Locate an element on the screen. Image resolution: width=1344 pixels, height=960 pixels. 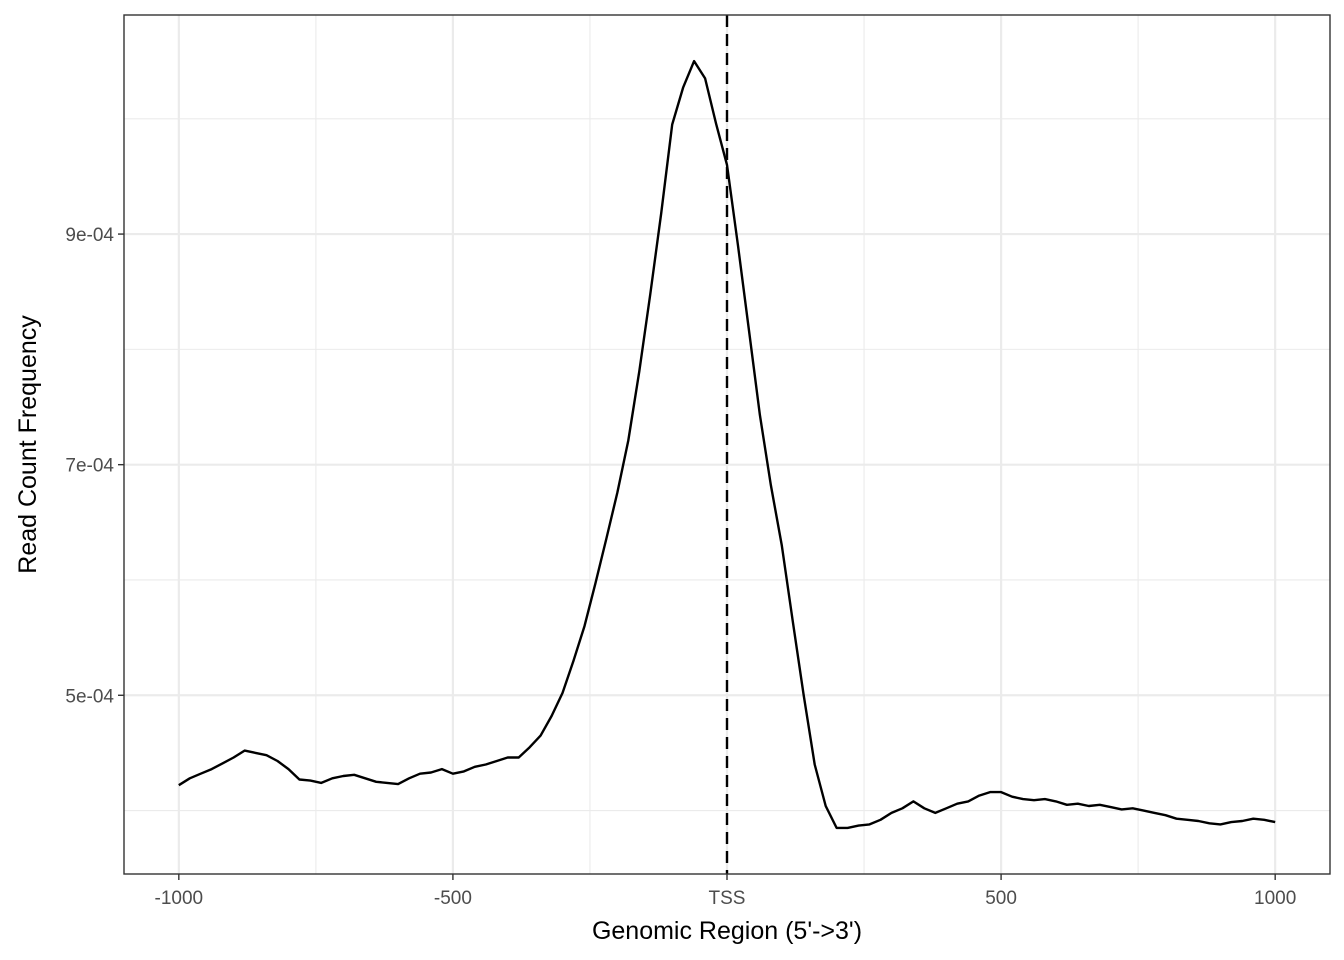
x-tick-label: 1000 is located at coordinates (1275, 898).